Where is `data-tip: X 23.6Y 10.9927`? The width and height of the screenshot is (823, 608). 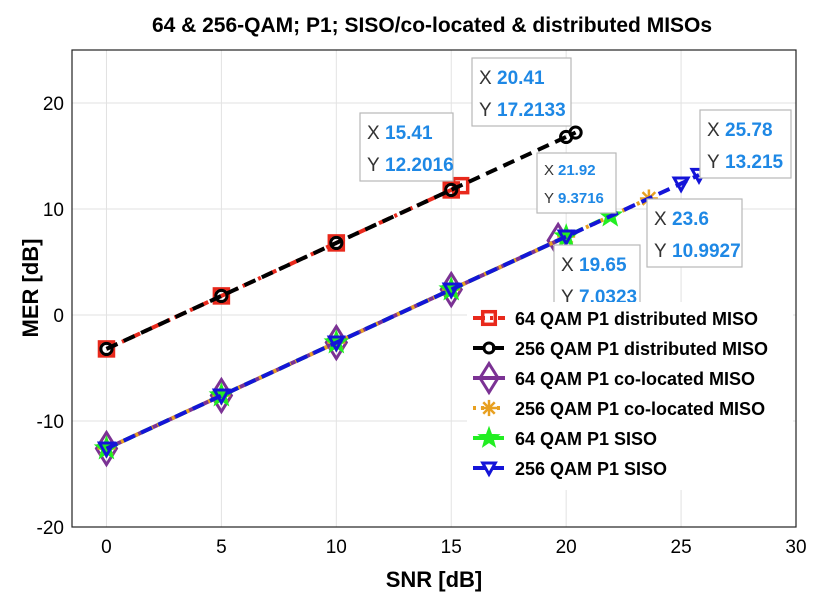
data-tip: X 23.6Y 10.9927 is located at coordinates (694, 233).